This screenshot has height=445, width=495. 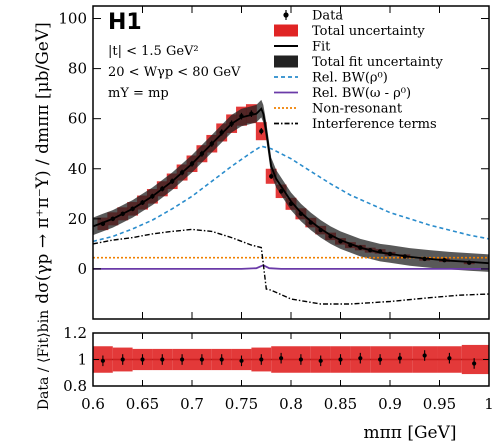 I want to click on main-ytick-label: 20, so click(x=77, y=219).